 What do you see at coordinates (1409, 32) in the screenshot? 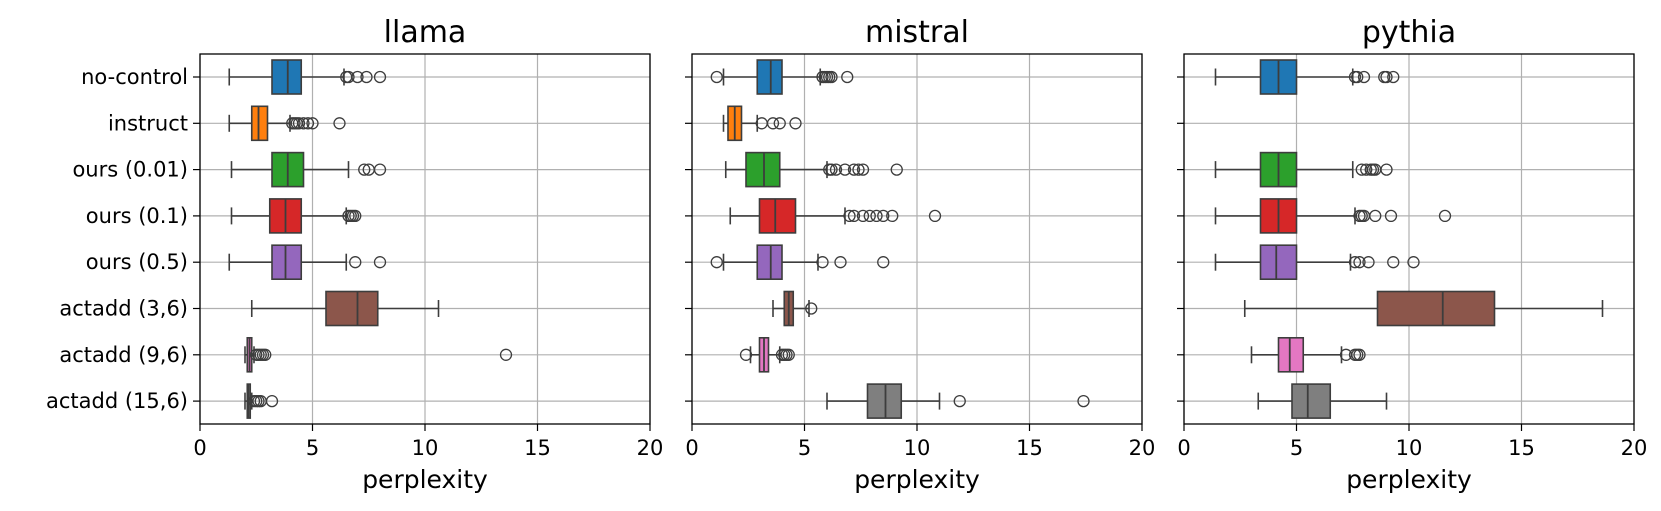
I see `panel-title: pythia` at bounding box center [1409, 32].